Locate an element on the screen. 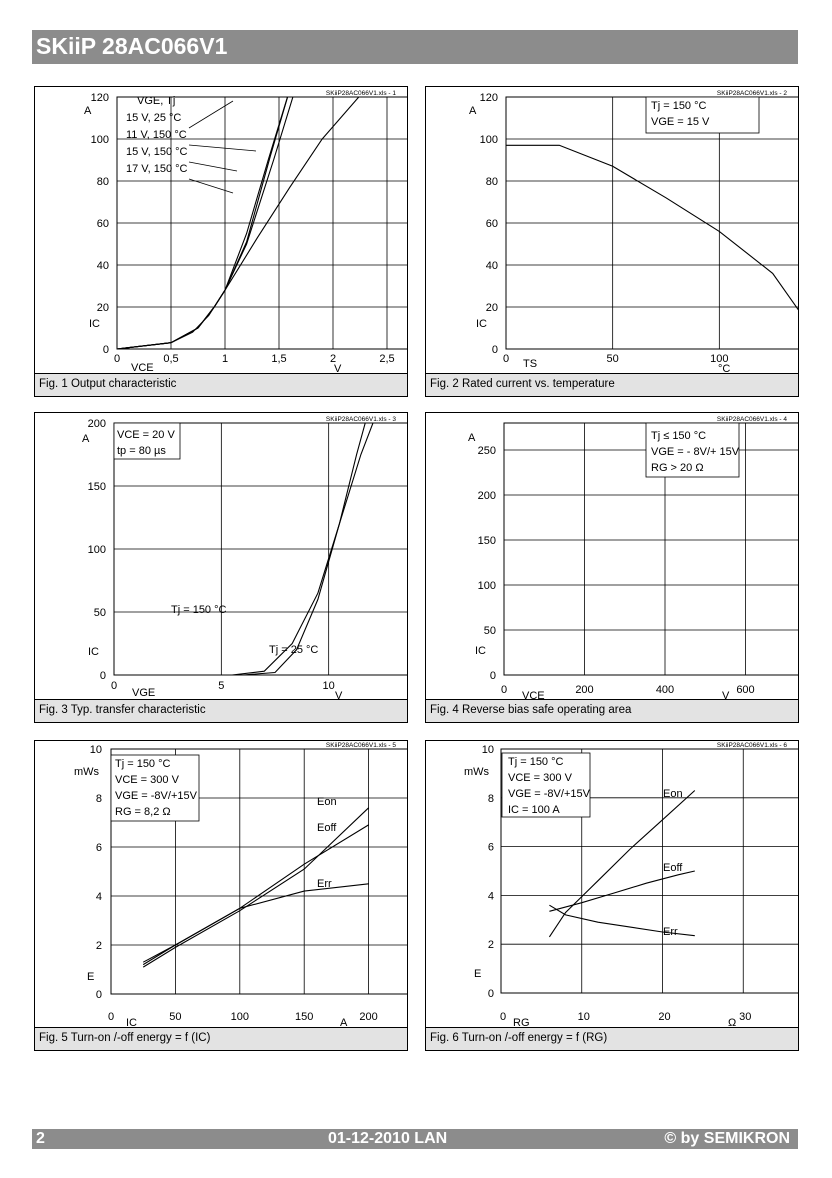 The height and width of the screenshot is (1178, 832). x-tick-label: 1,5 is located at coordinates (278, 359).